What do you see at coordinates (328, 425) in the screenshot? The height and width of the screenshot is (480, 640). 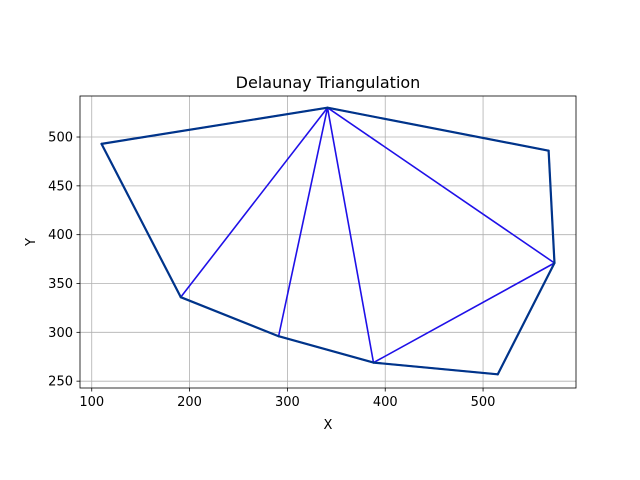 I see `x-axis-label: X` at bounding box center [328, 425].